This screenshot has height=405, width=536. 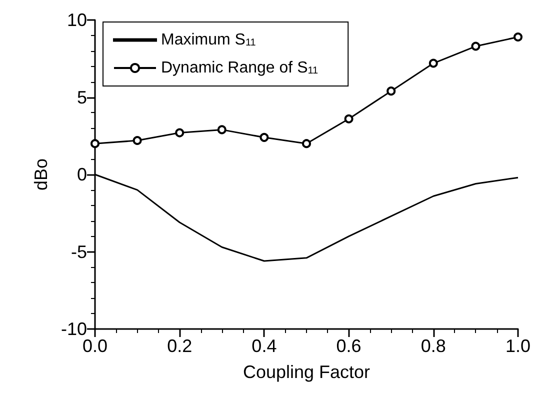 I want to click on y-tick-label: 5, so click(x=81, y=97).